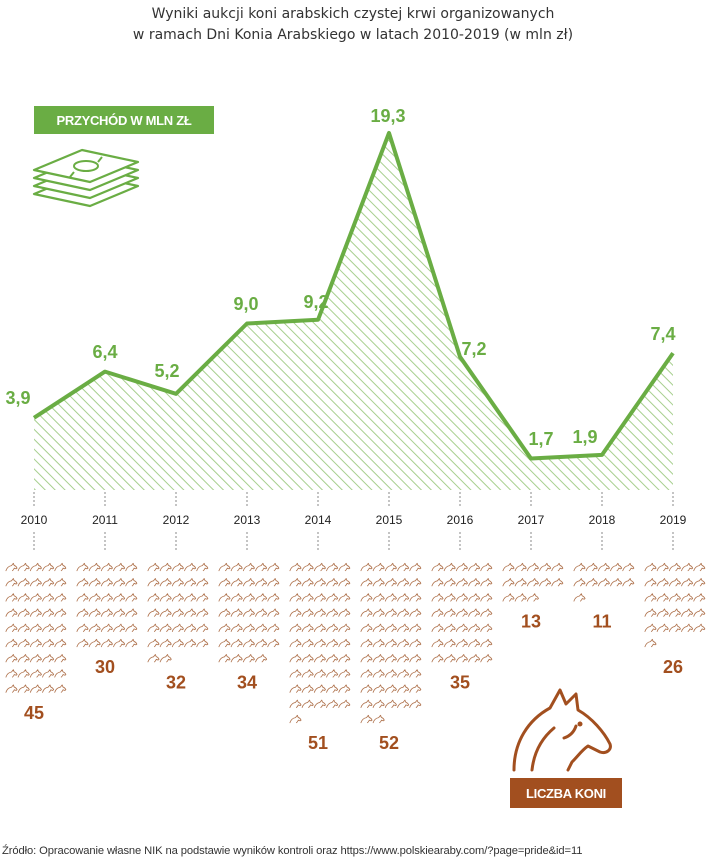 This screenshot has height=865, width=706. Describe the element at coordinates (166, 371) in the screenshot. I see `revenue-value-label: 5,2` at that location.